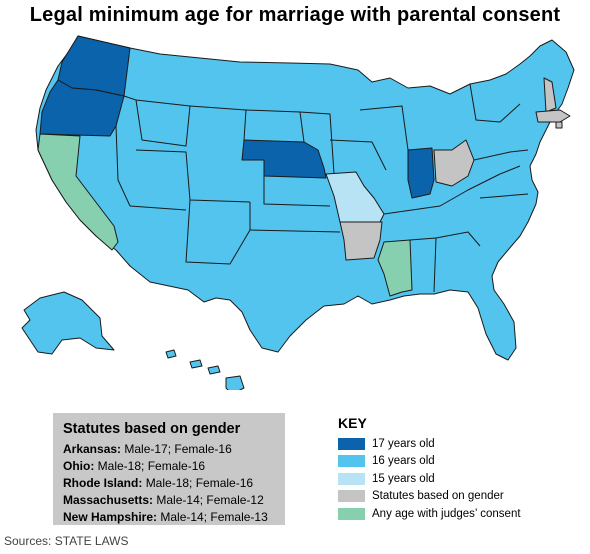 The height and width of the screenshot is (554, 590). I want to click on key-item: 17 years old, so click(429, 444).